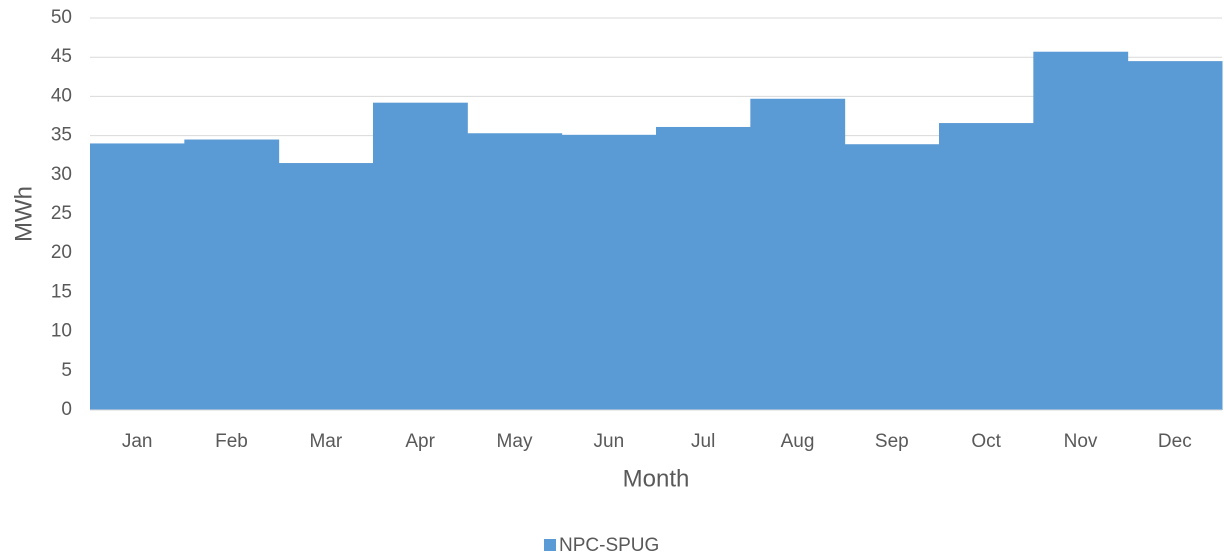 The width and height of the screenshot is (1224, 560). Describe the element at coordinates (1081, 441) in the screenshot. I see `x-tick-label: Nov` at that location.